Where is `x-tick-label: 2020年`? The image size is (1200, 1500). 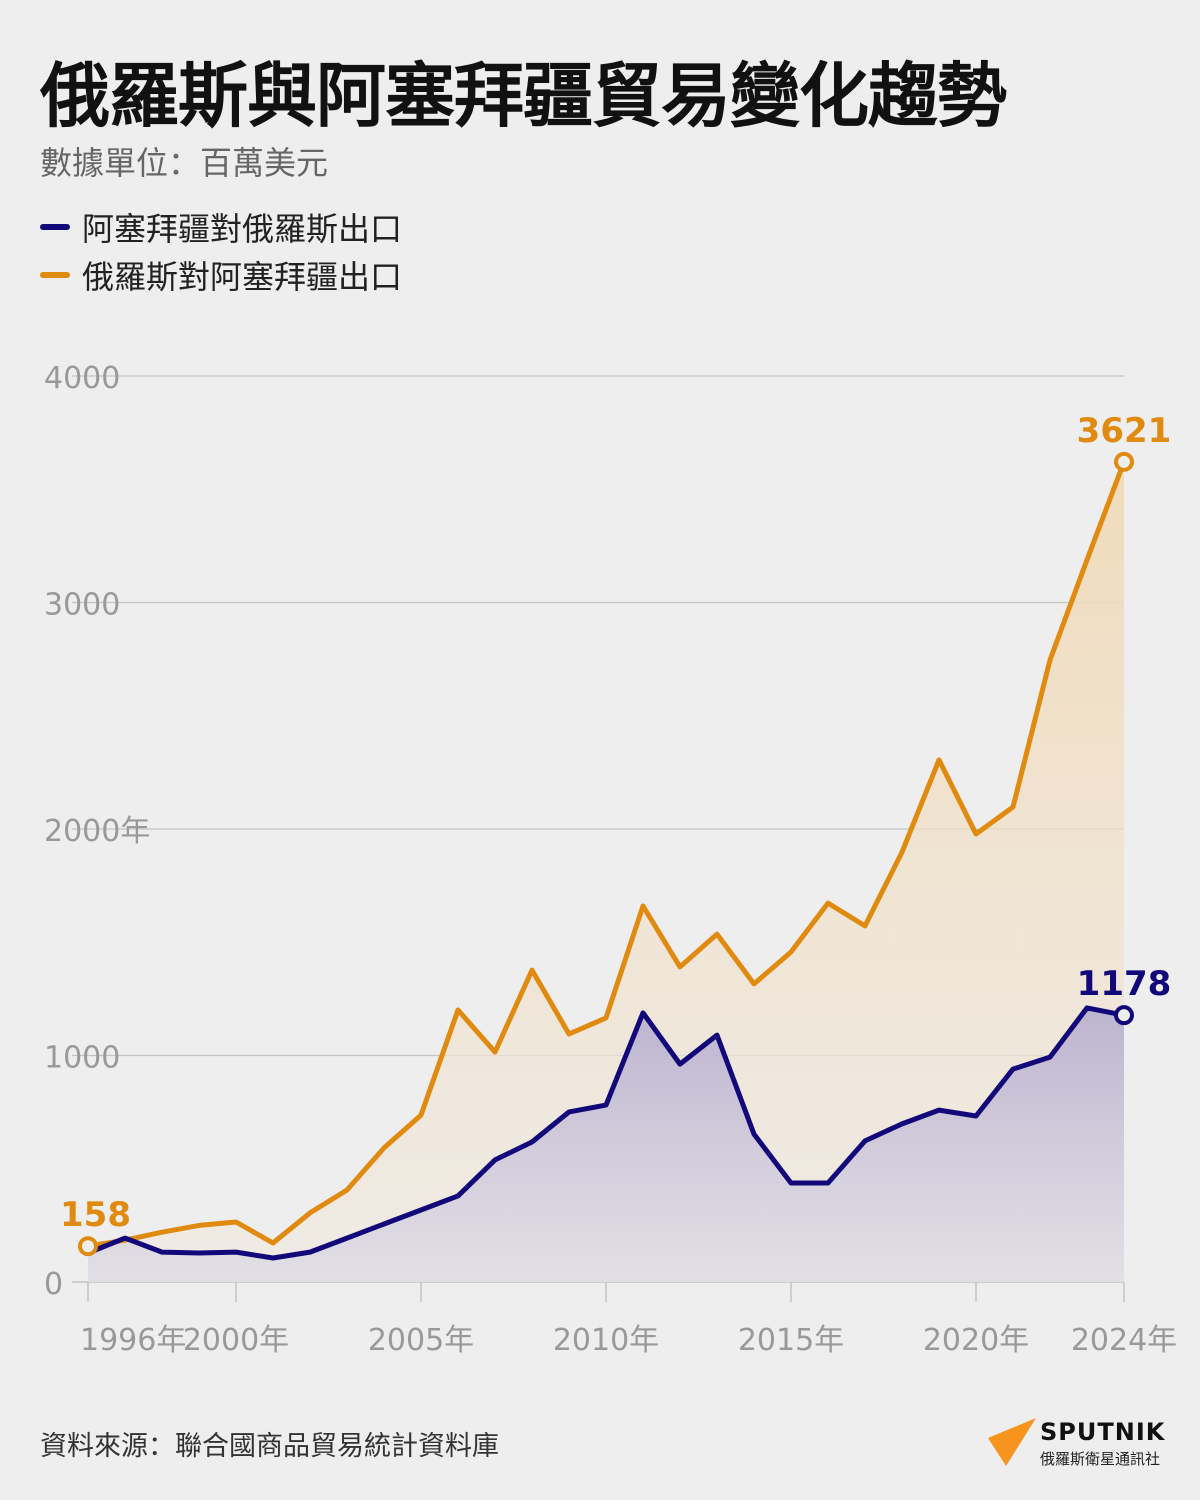 x-tick-label: 2020年 is located at coordinates (976, 1340).